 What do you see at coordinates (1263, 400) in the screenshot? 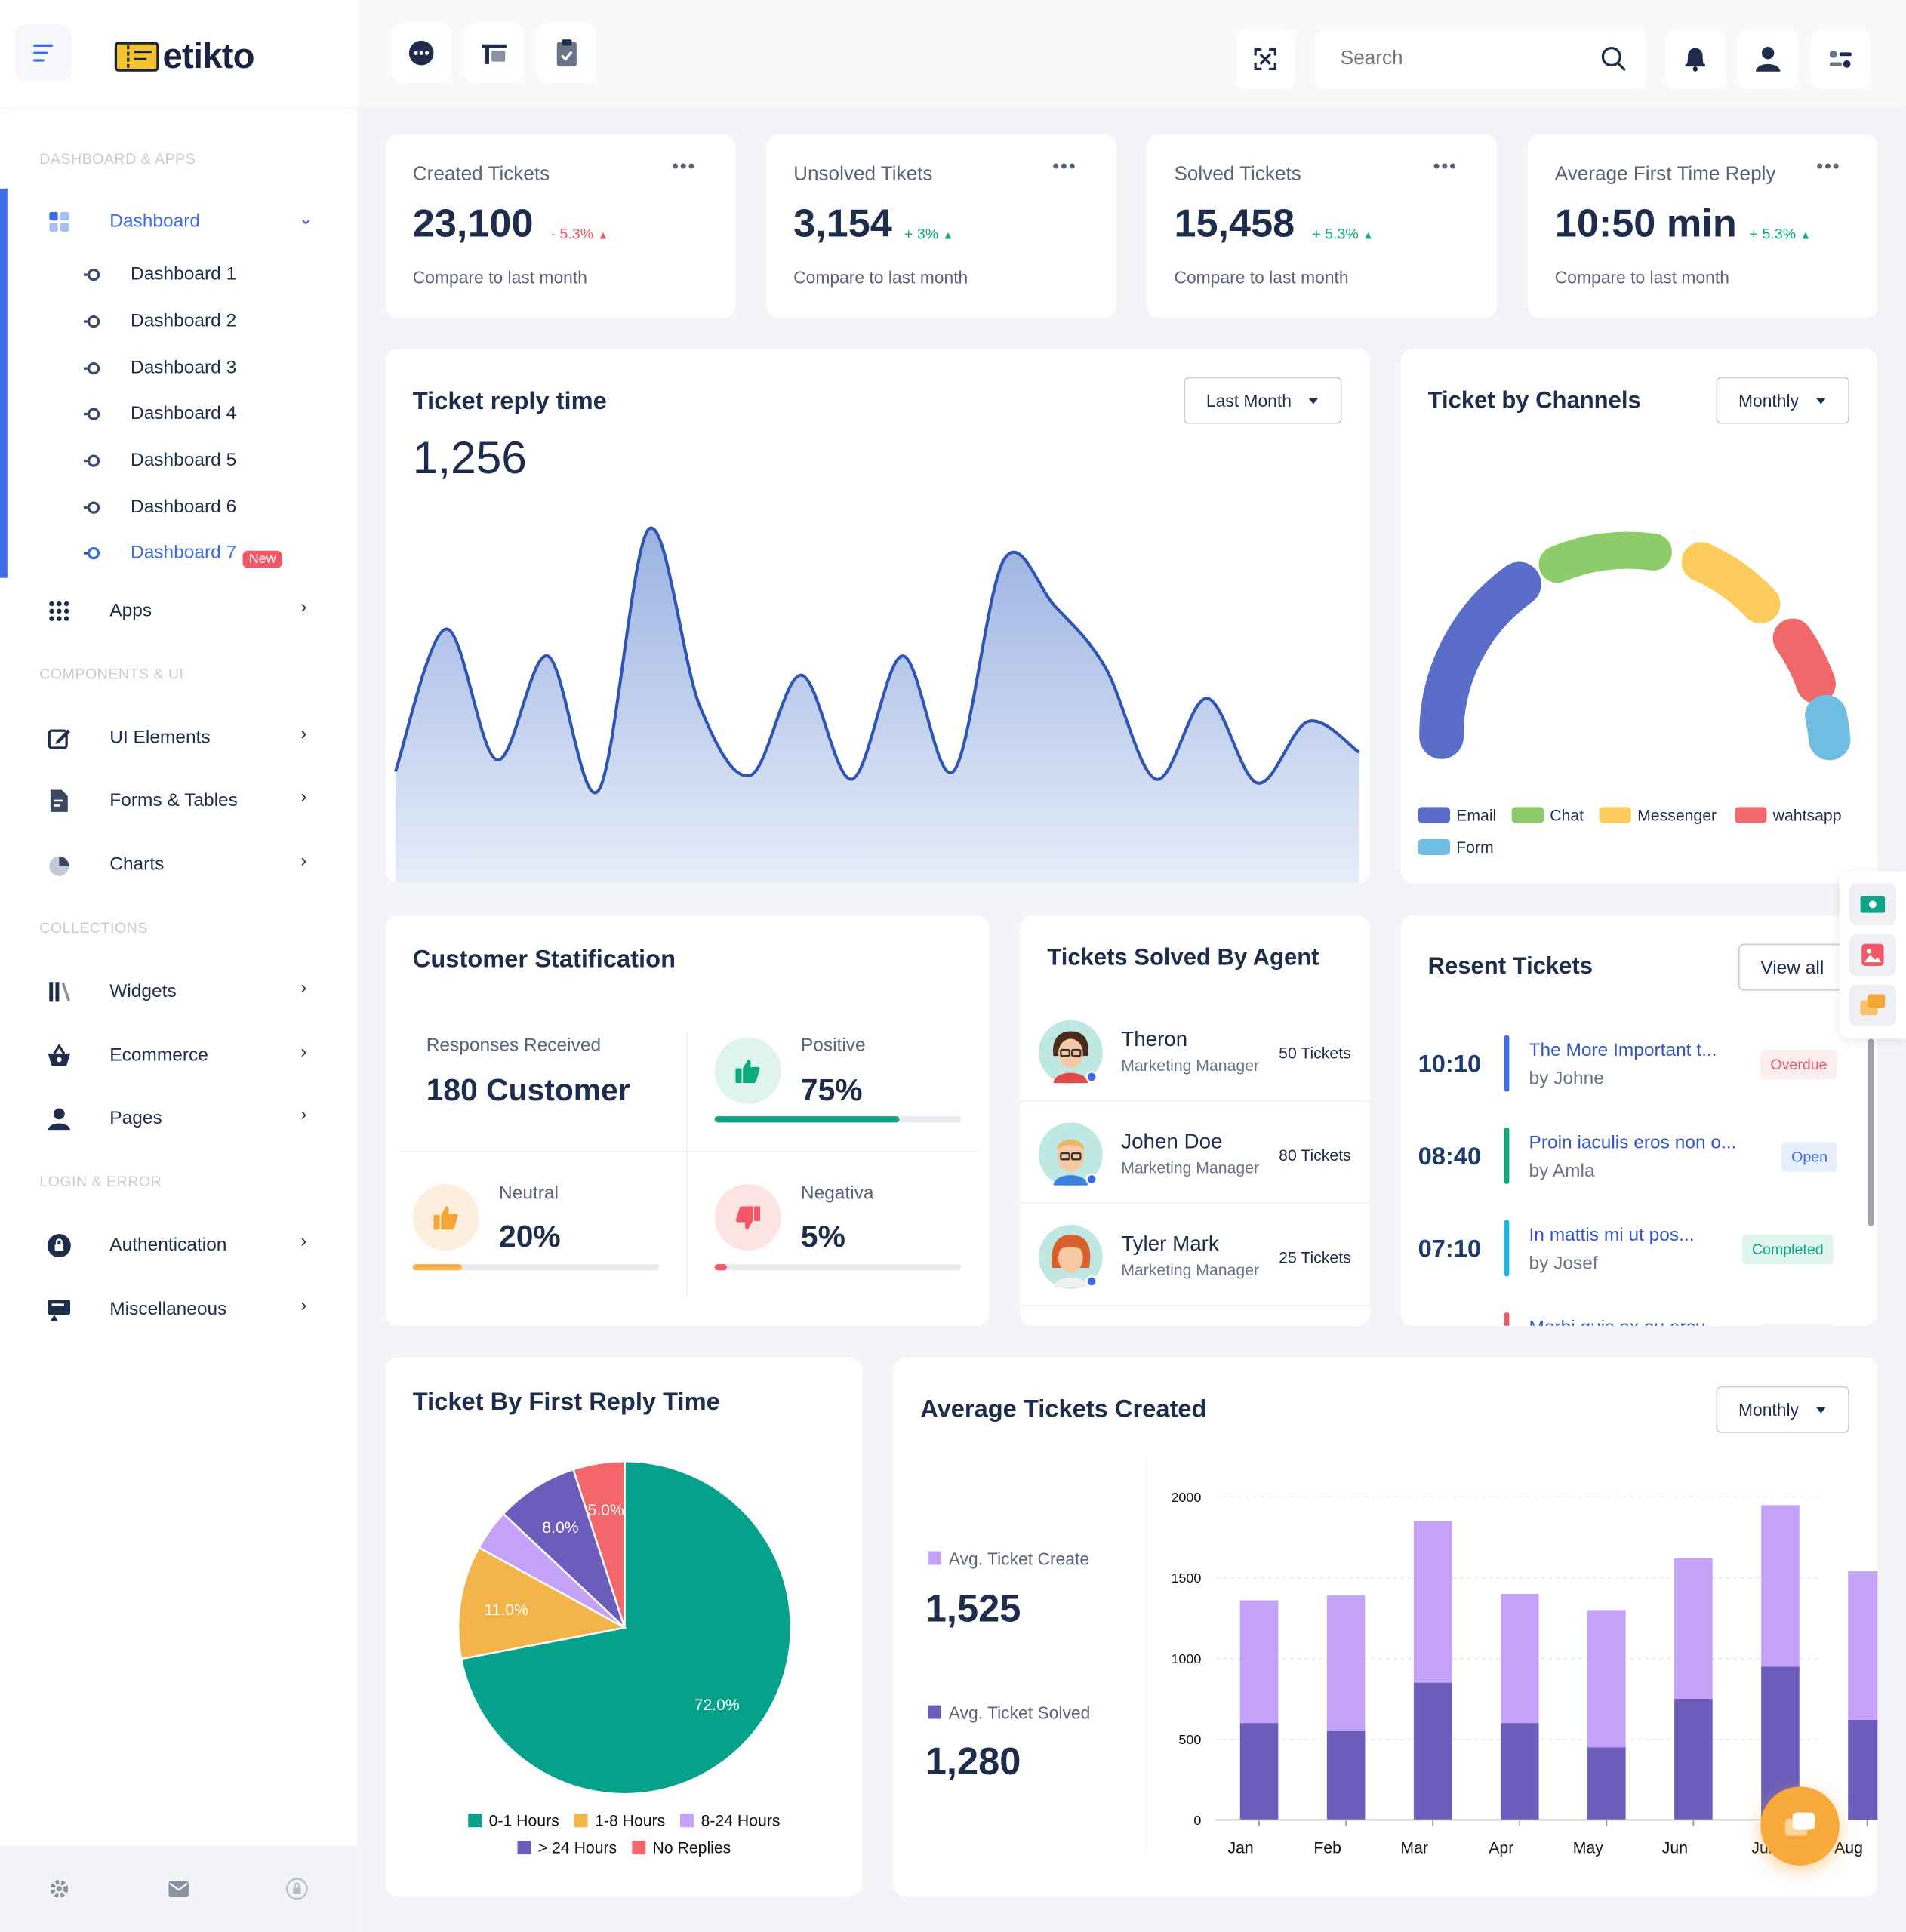
I see `period-dropdown: Last Month` at bounding box center [1263, 400].